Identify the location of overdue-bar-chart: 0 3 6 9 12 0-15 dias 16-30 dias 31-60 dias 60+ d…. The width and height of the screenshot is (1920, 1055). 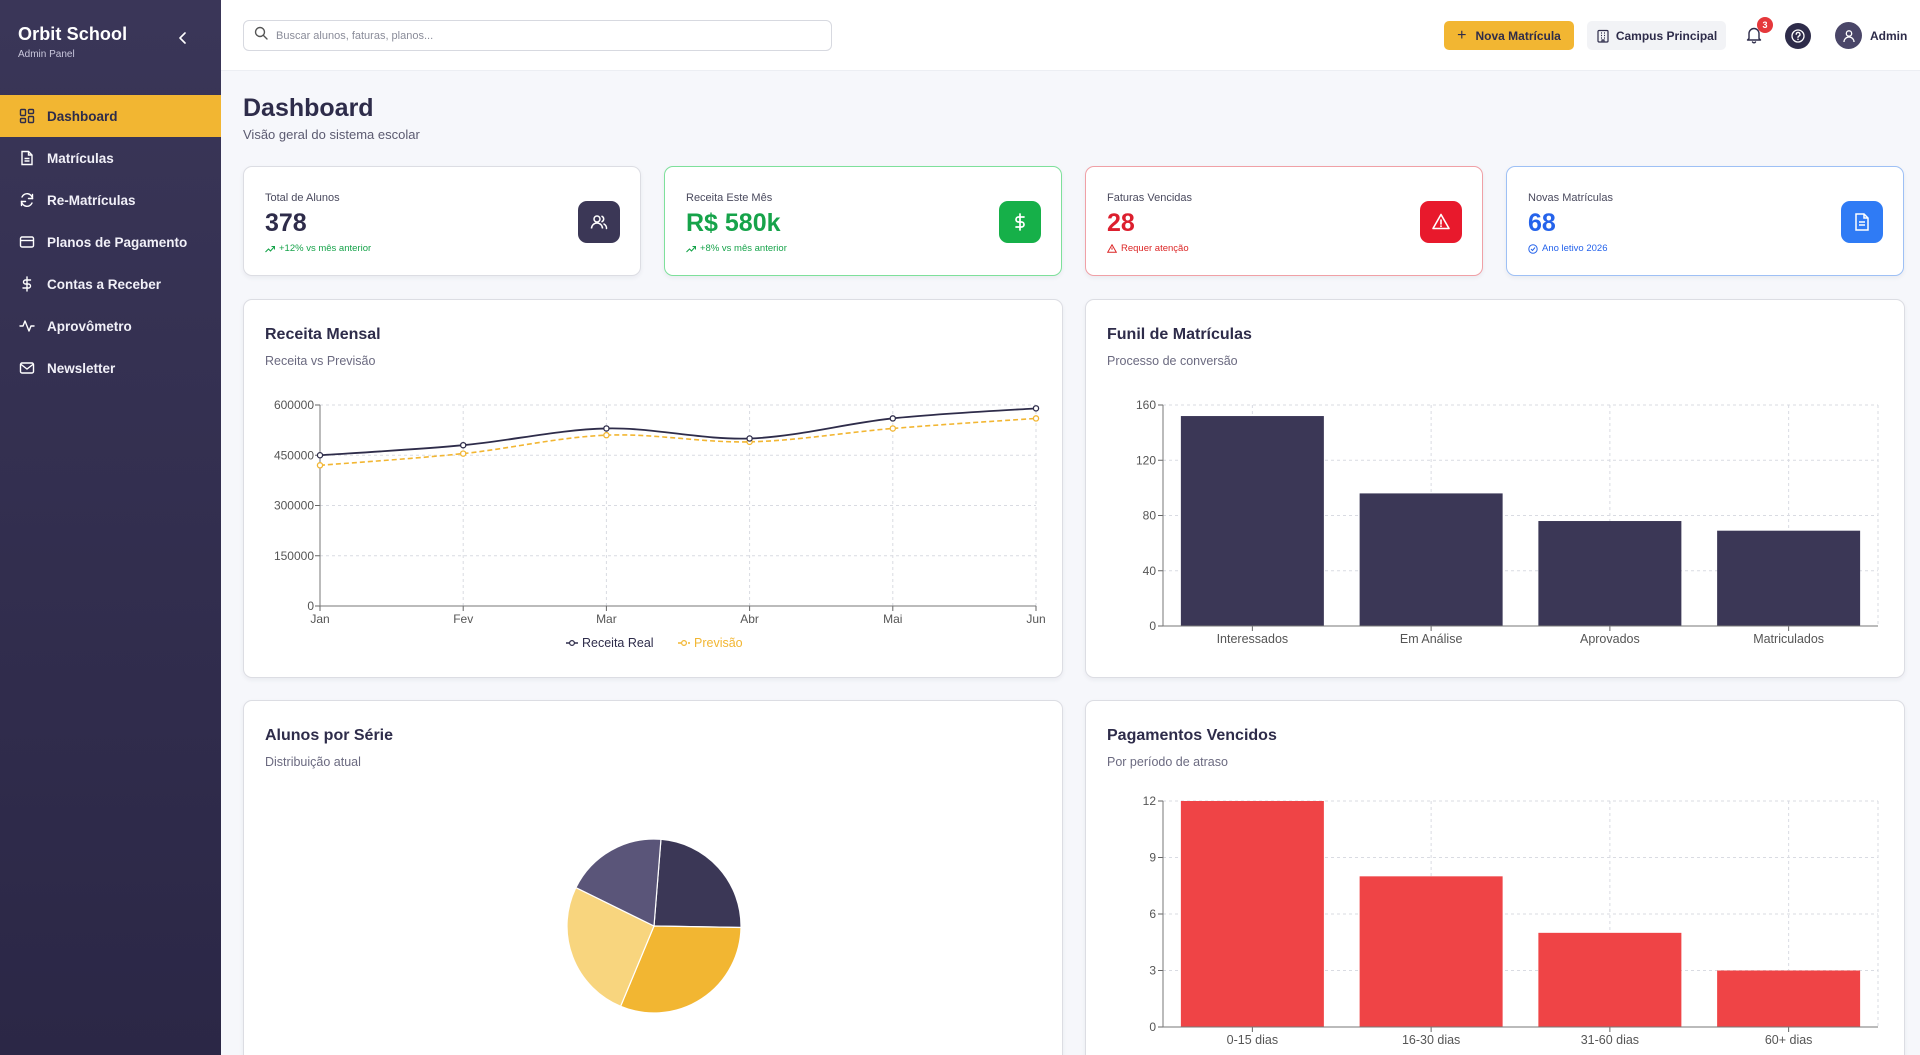
(1511, 920).